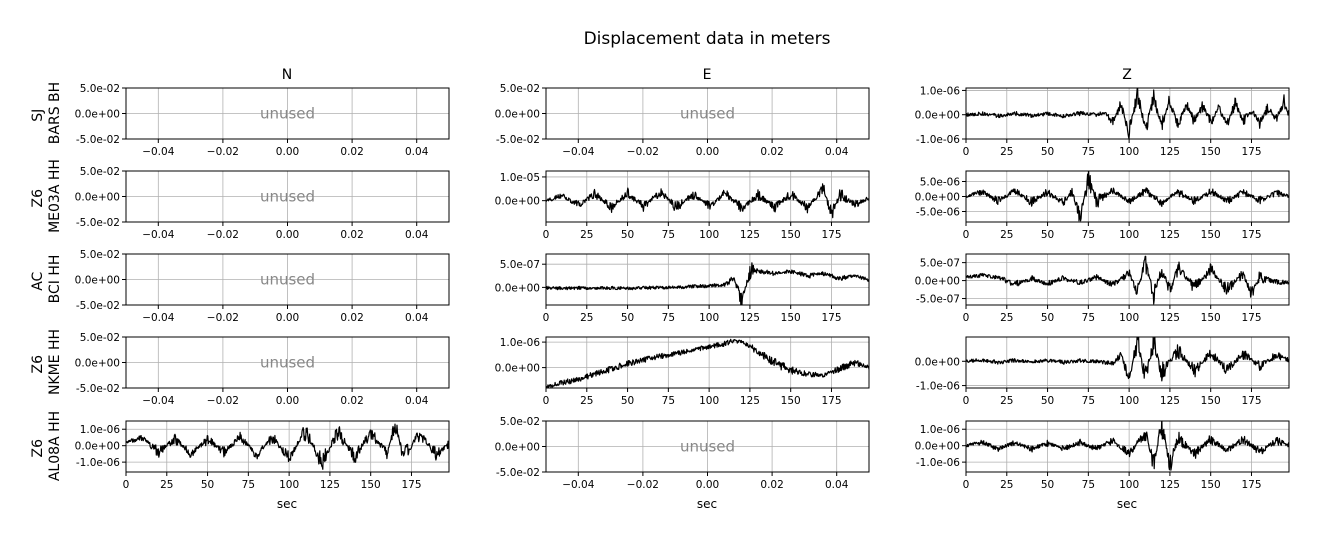  What do you see at coordinates (520, 178) in the screenshot?
I see `y-tick-label: 1.0e-05` at bounding box center [520, 178].